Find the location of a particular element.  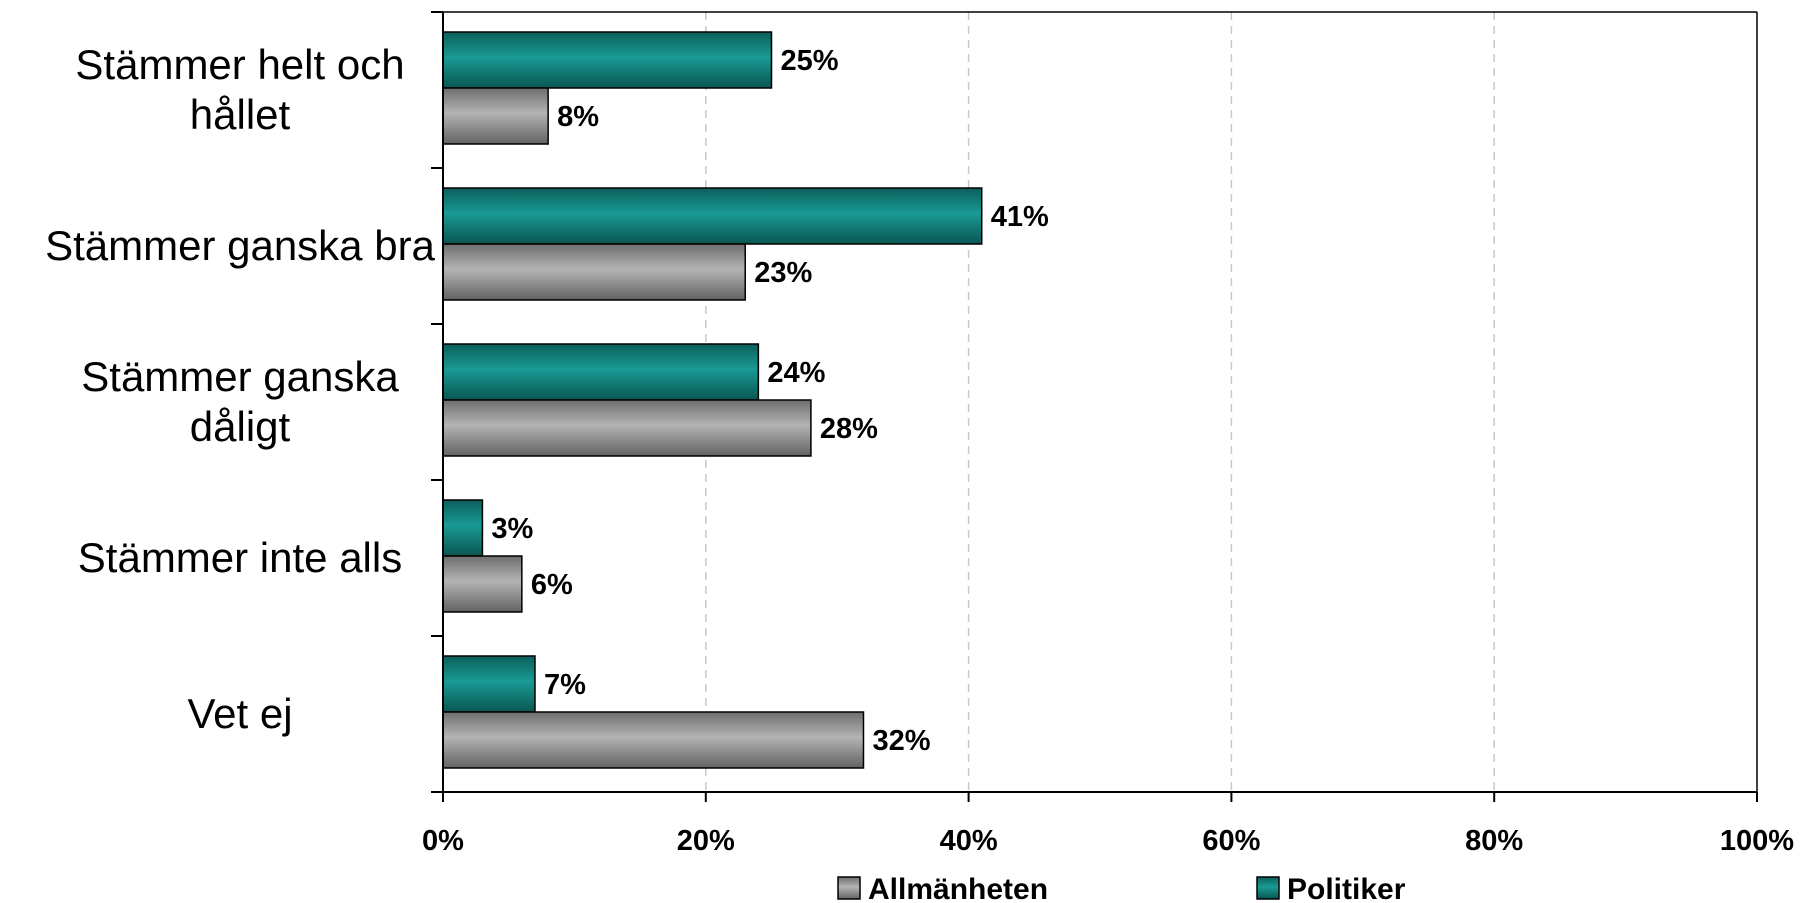

data-label: 23% is located at coordinates (783, 273).